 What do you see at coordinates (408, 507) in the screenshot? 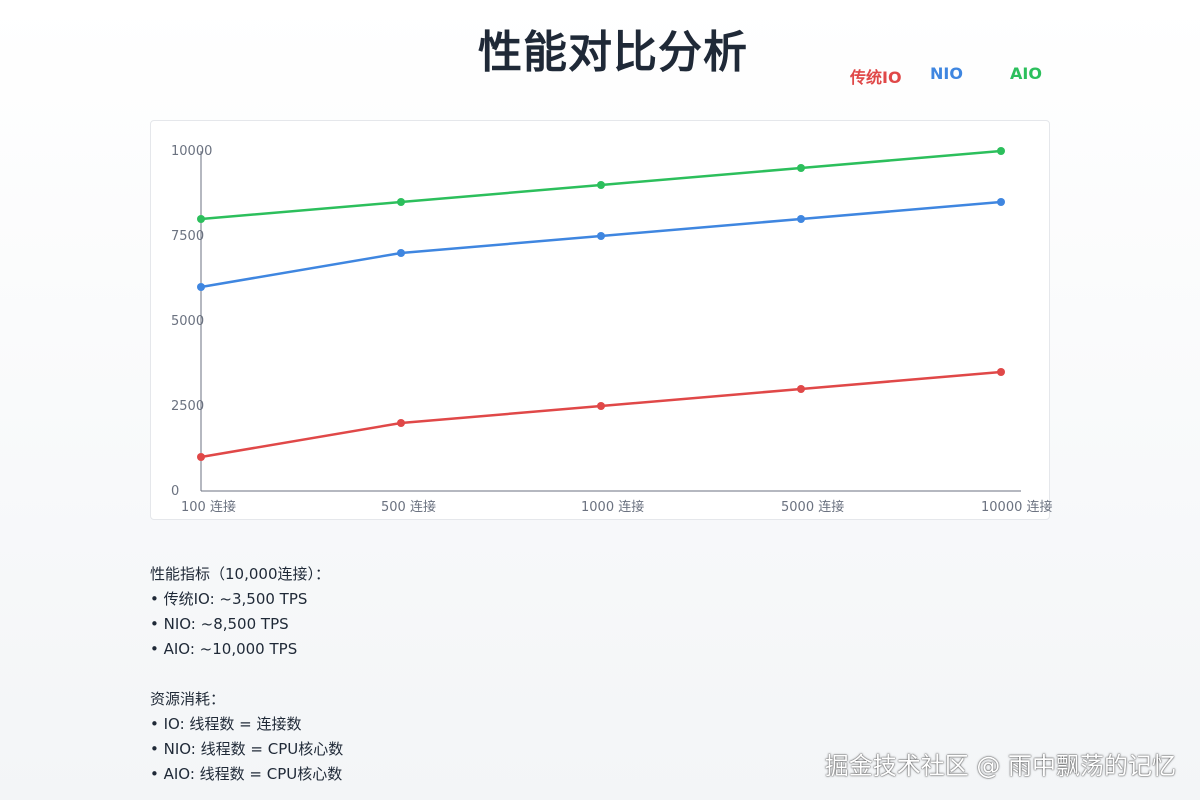
I see `x-tick-label: 500 连接` at bounding box center [408, 507].